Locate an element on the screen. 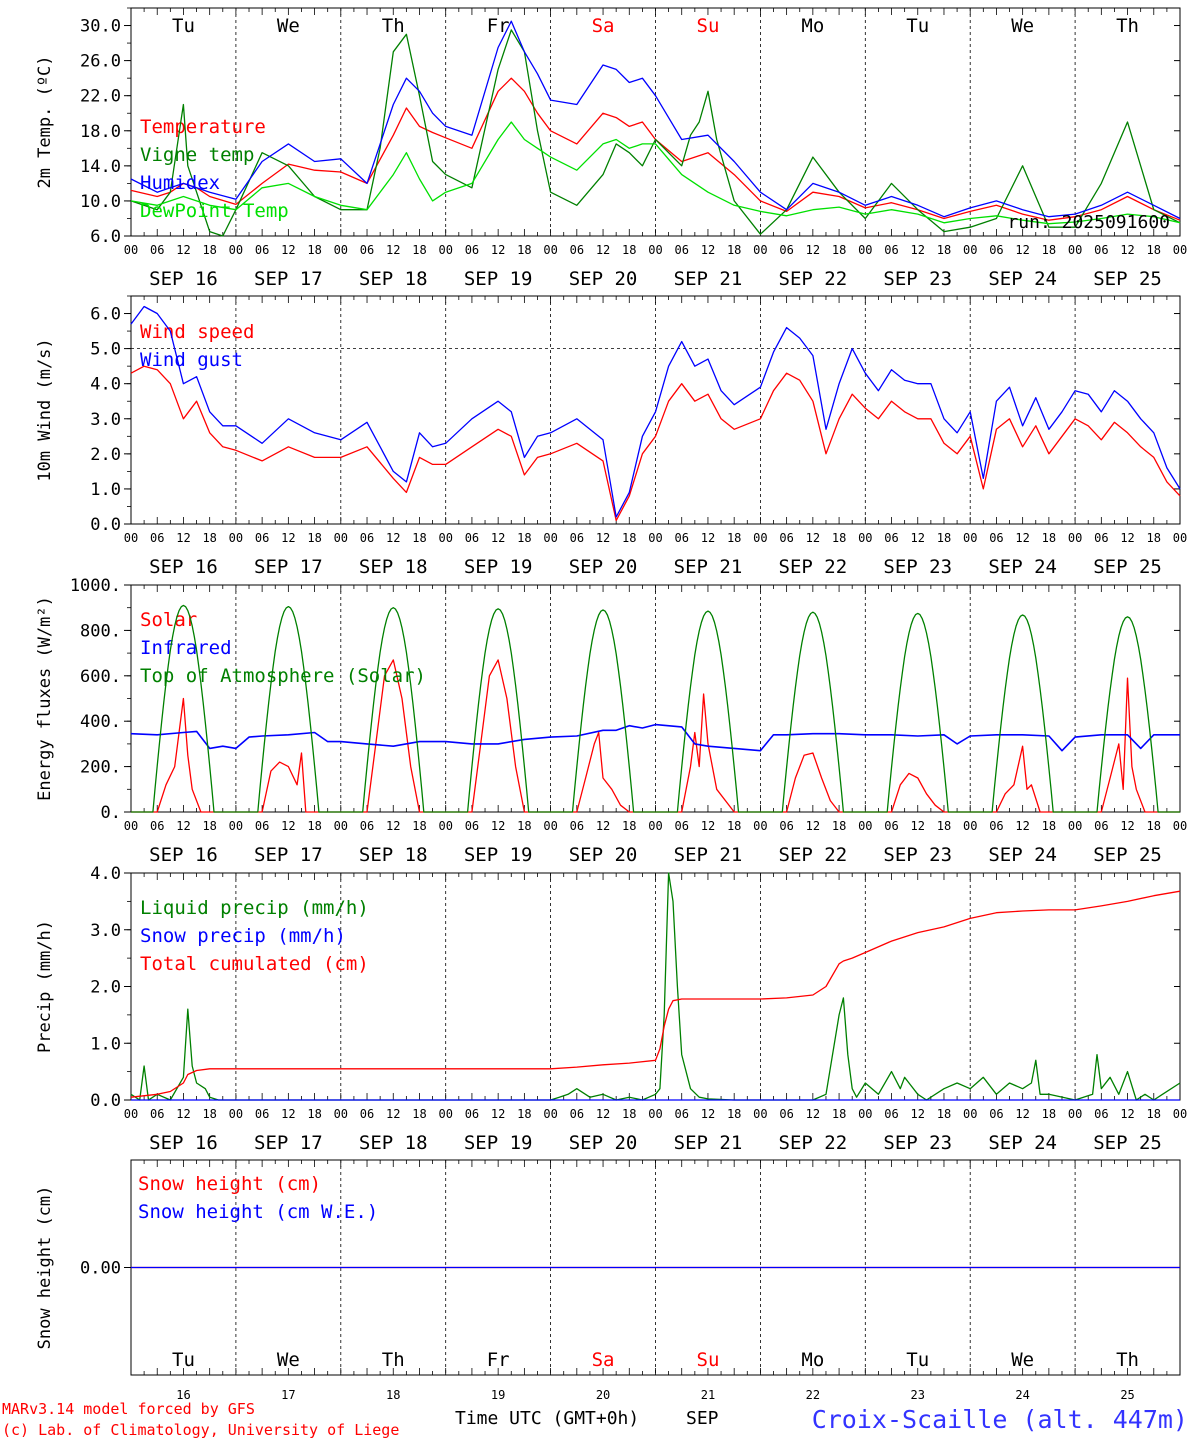 Image resolution: width=1194 pixels, height=1440 pixels. y-tick-label: 600. is located at coordinates (100, 677).